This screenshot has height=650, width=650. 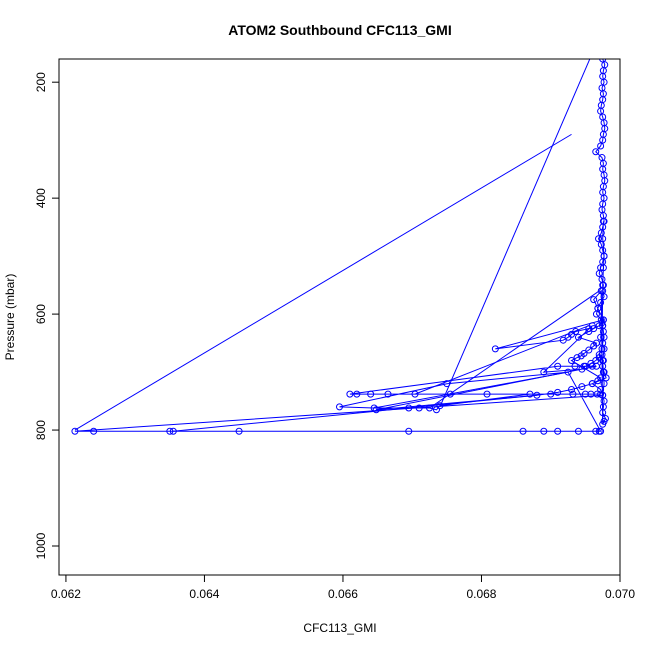 I want to click on y-tick-label: 600, so click(x=41, y=314).